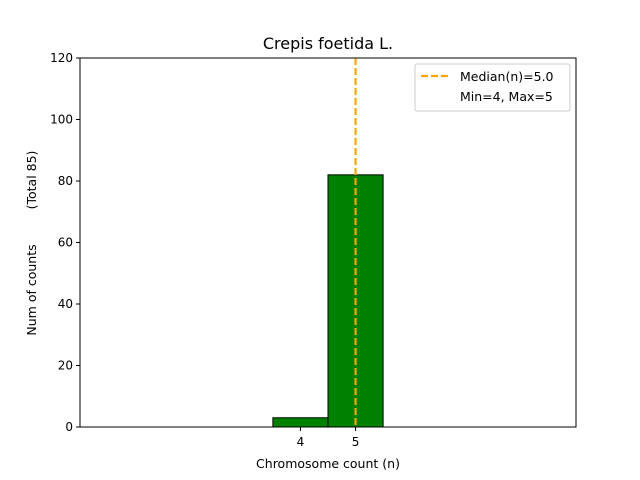 This screenshot has height=480, width=640. What do you see at coordinates (31, 289) in the screenshot?
I see `y-axis-label: Num of counts` at bounding box center [31, 289].